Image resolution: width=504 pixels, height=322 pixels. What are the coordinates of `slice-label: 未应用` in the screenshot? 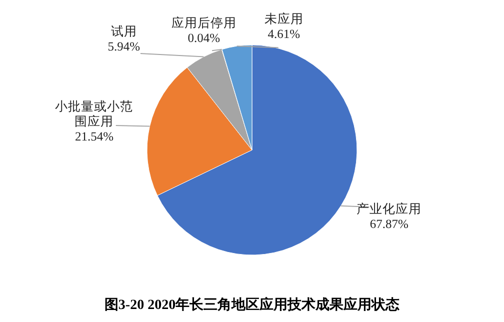 It's located at (284, 18).